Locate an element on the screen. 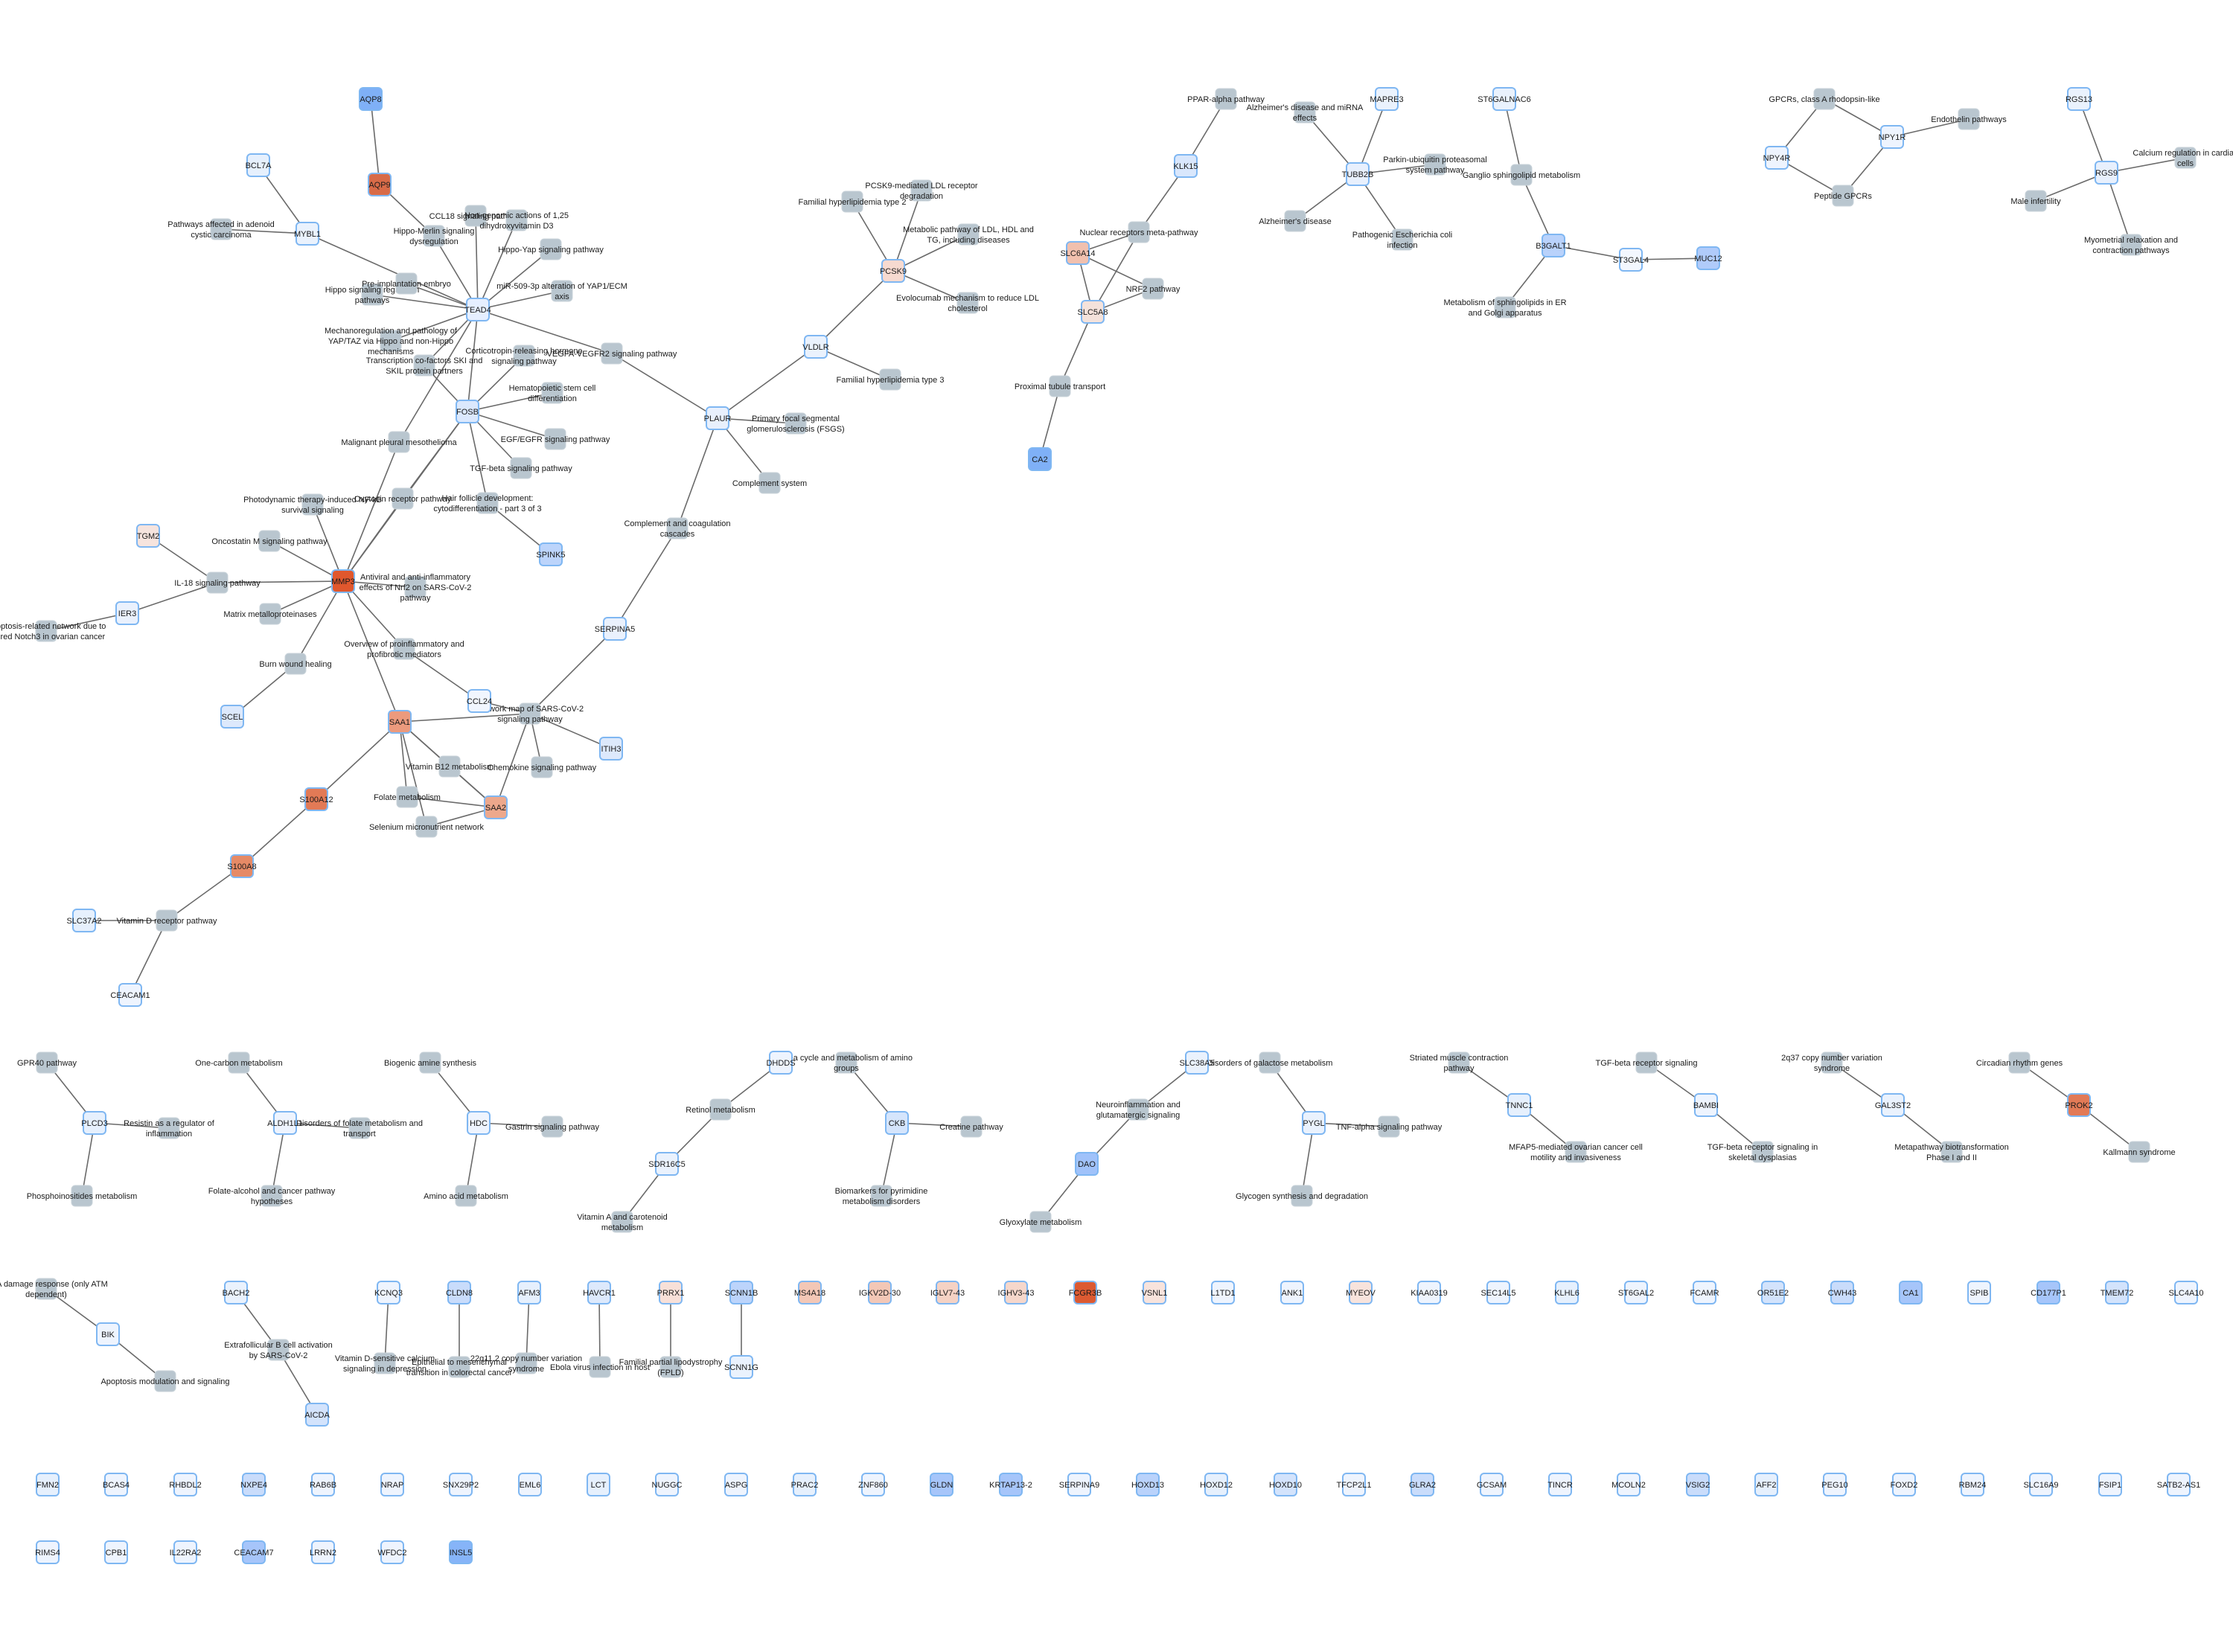  pathway-node-hippo_yap: Hippo-Yap signaling pathway is located at coordinates (551, 249).